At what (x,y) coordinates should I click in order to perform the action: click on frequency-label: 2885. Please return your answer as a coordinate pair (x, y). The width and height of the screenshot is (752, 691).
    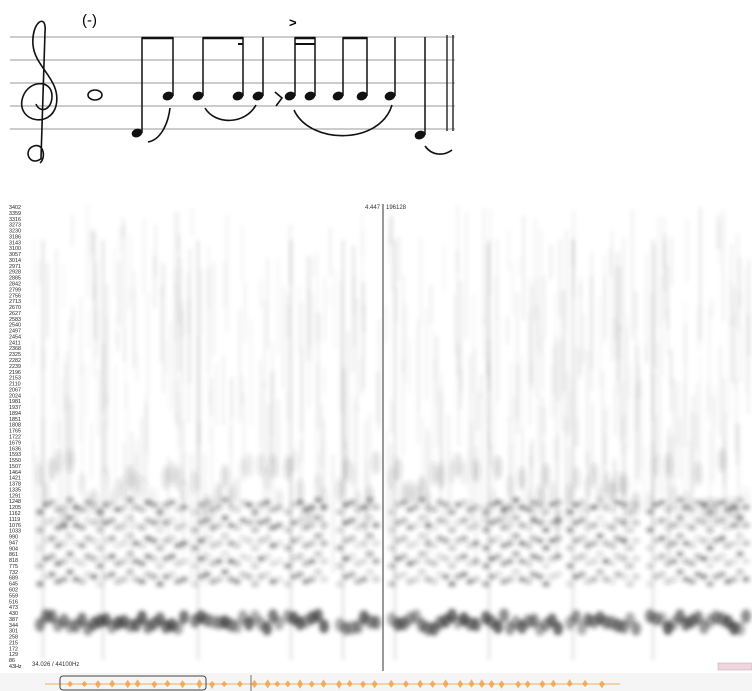
    Looking at the image, I should click on (15, 279).